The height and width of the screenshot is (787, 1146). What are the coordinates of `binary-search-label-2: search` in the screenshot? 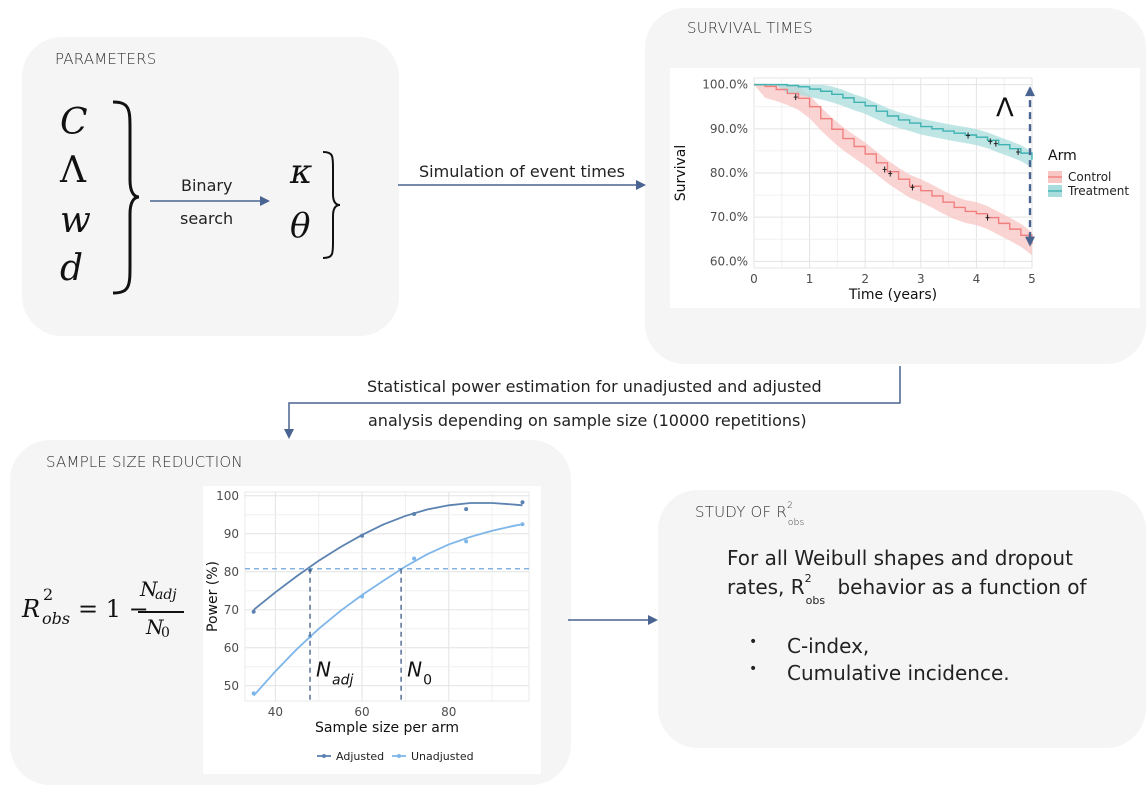 It's located at (207, 218).